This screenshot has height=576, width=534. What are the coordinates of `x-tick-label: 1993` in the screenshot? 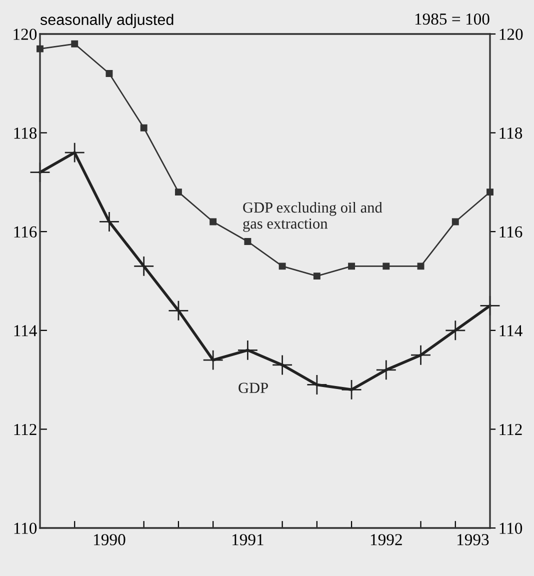 It's located at (473, 540).